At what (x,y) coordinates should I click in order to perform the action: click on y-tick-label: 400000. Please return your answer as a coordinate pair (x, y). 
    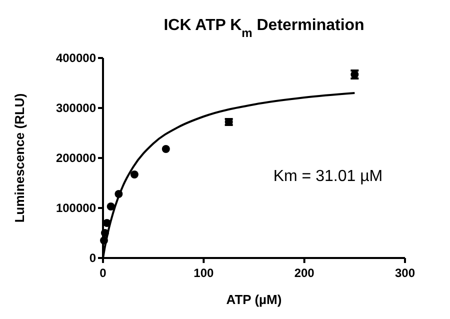
    Looking at the image, I should click on (76, 58).